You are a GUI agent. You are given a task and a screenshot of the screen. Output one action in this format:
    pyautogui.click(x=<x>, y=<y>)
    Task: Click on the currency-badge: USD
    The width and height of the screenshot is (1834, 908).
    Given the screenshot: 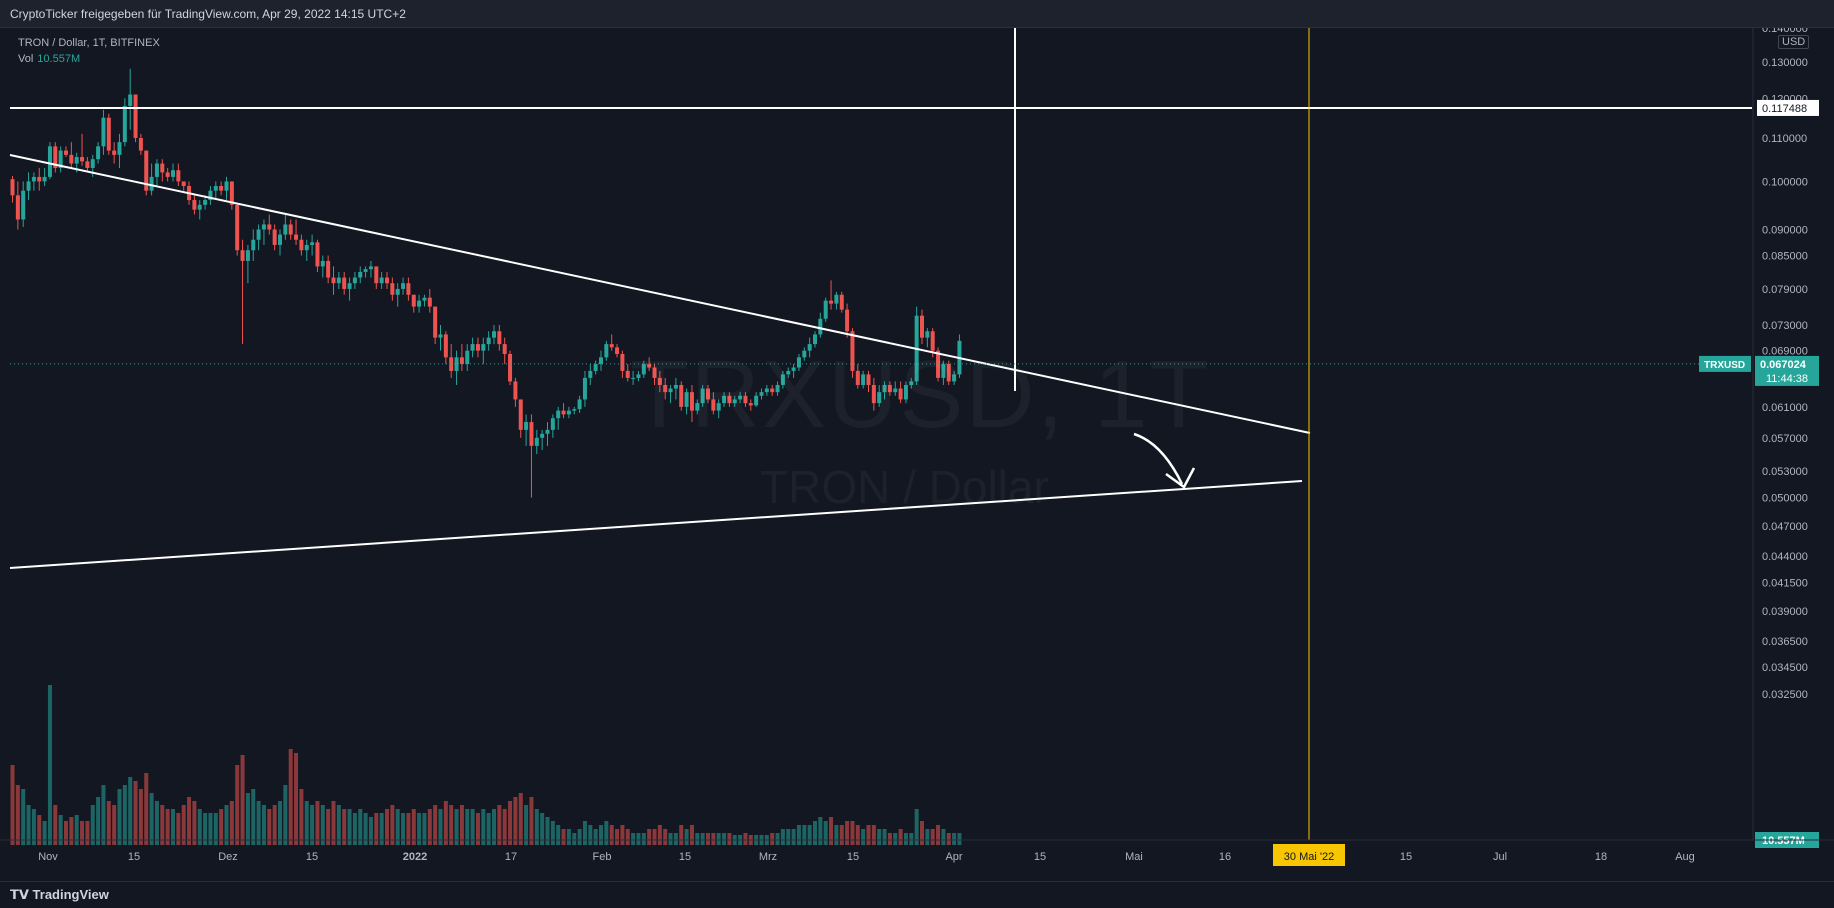 What is the action you would take?
    pyautogui.click(x=1794, y=42)
    